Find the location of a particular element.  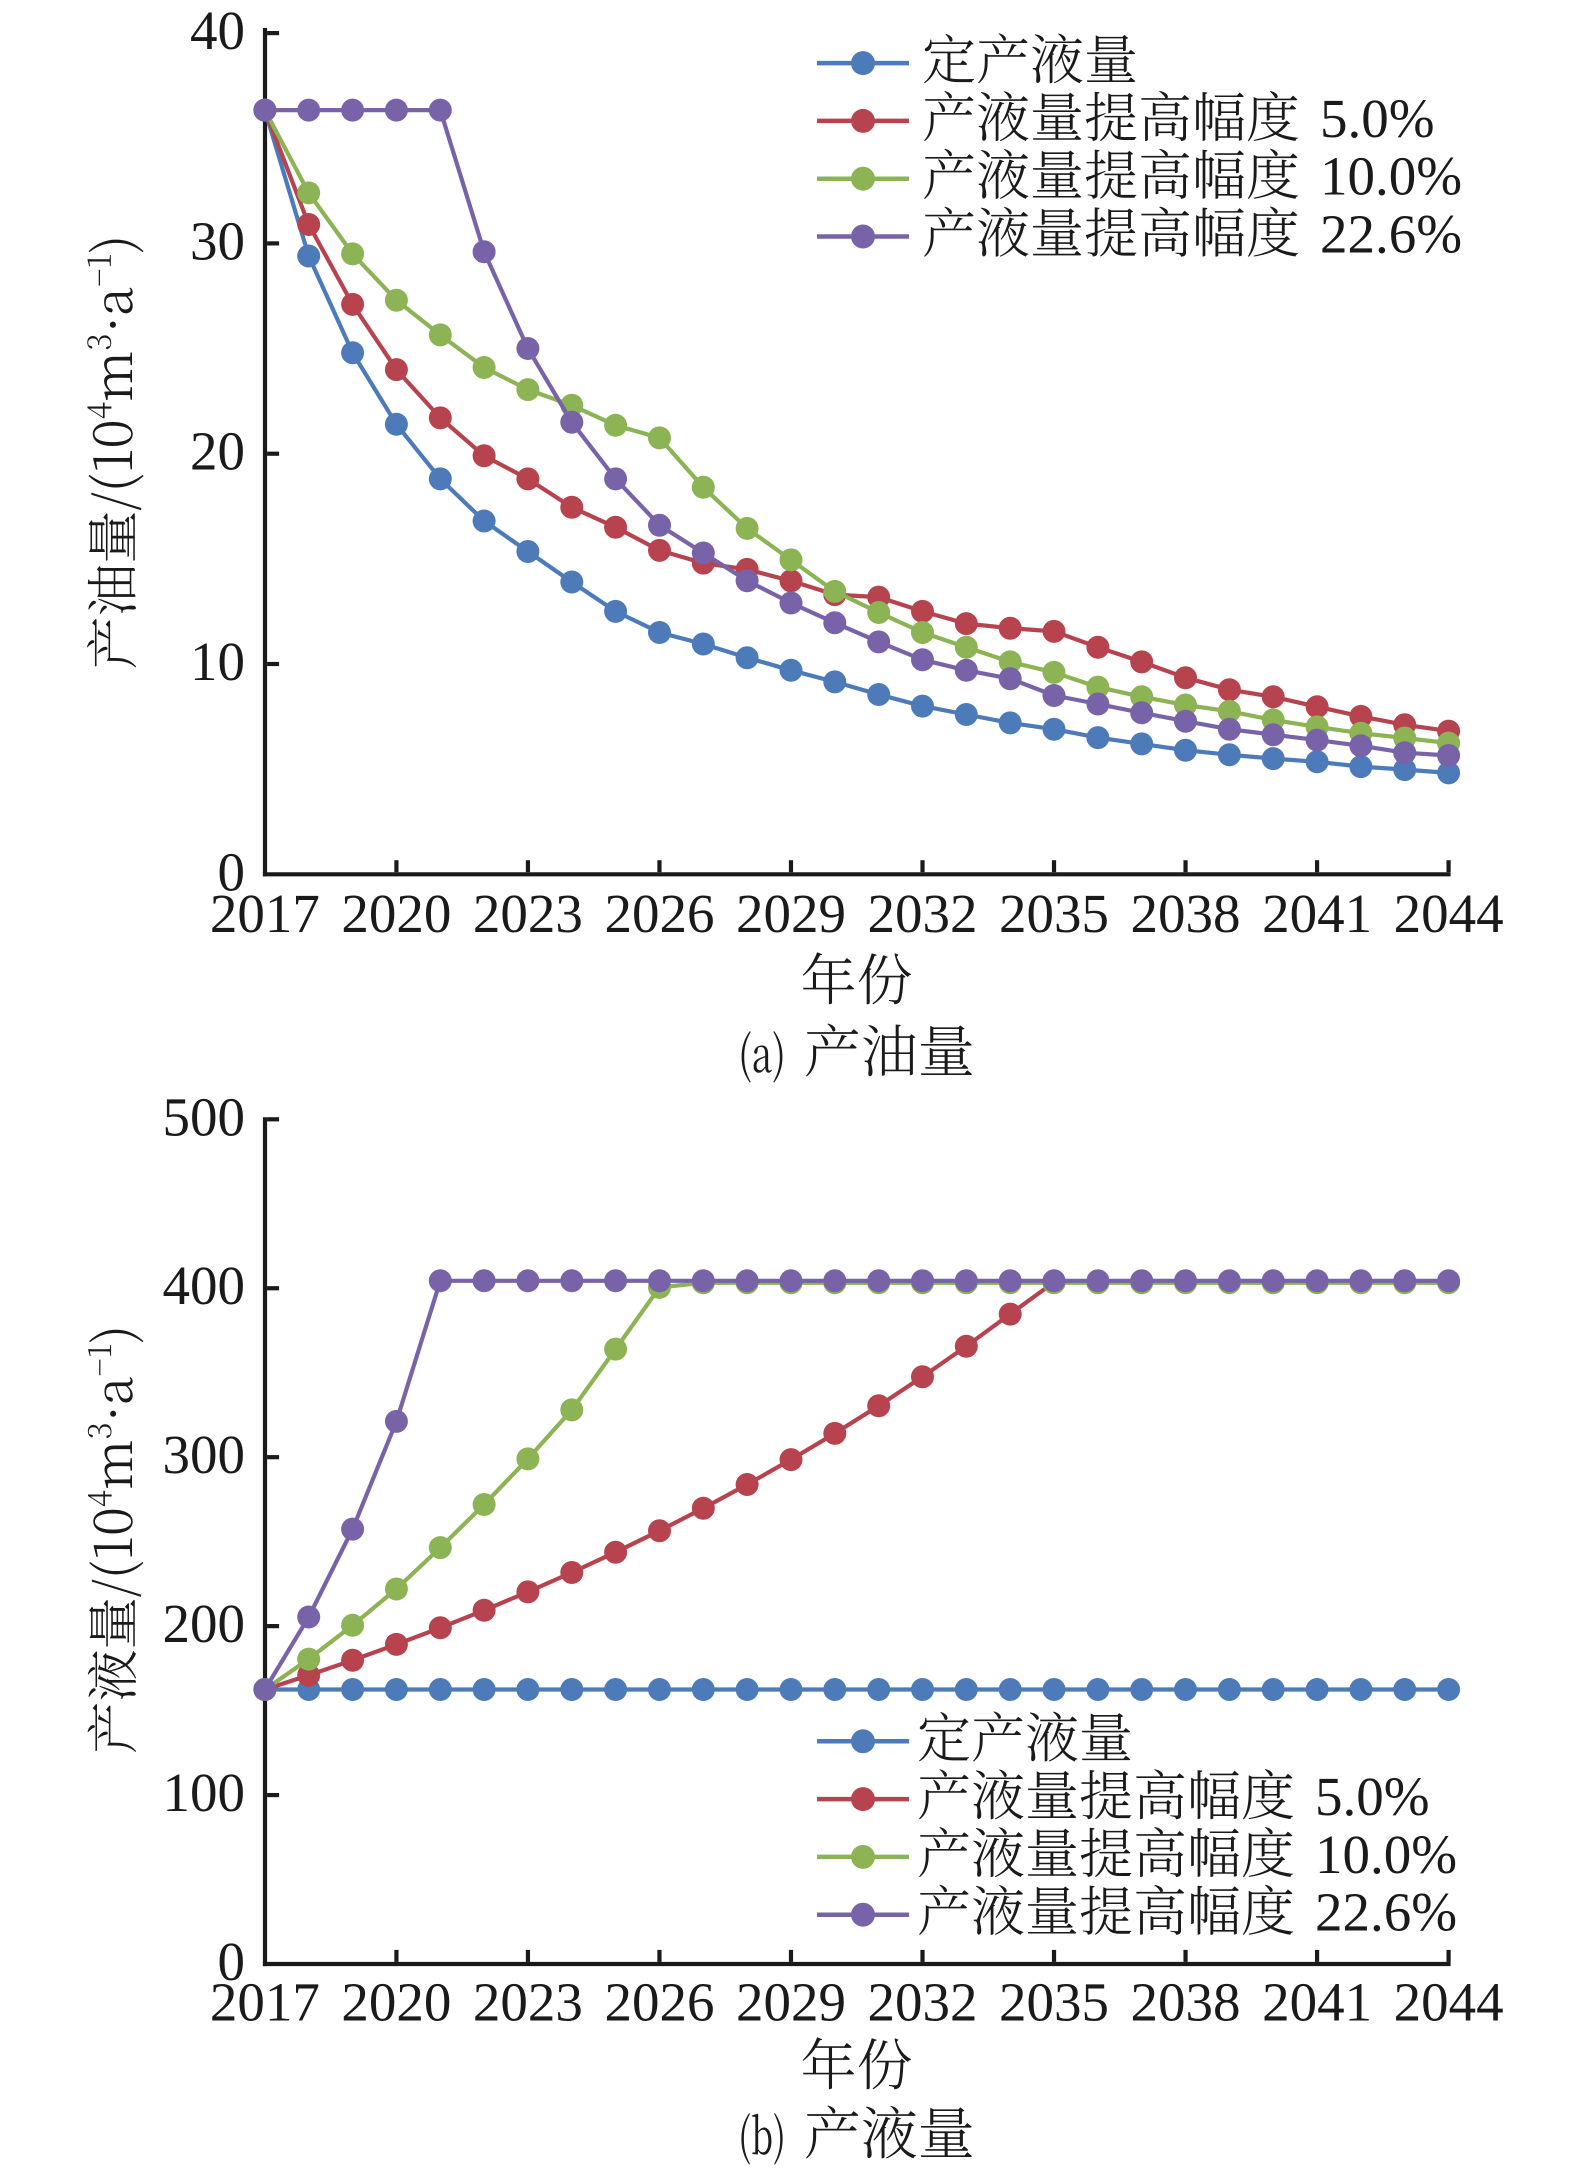

svg-text: 400 is located at coordinates (204, 1285).